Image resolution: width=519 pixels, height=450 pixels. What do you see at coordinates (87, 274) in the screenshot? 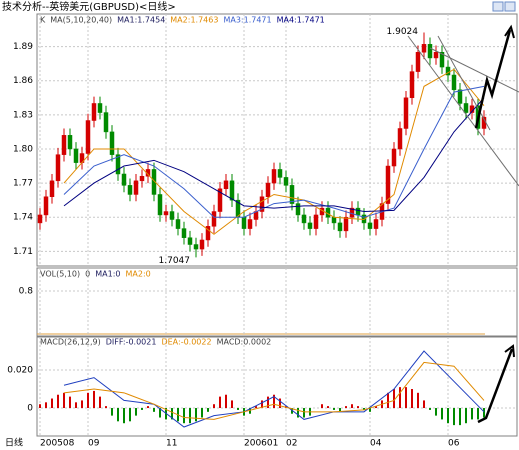
I see `legend-entry: 0` at bounding box center [87, 274].